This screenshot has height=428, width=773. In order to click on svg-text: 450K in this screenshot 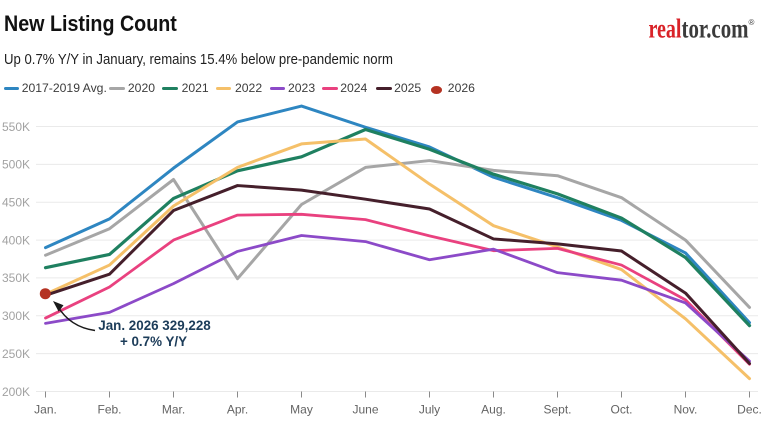, I will do `click(16, 203)`.